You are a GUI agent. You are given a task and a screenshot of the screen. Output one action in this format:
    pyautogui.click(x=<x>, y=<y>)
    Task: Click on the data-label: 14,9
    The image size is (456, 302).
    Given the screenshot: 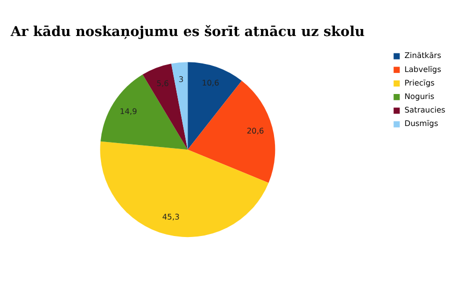 What is the action you would take?
    pyautogui.click(x=129, y=111)
    